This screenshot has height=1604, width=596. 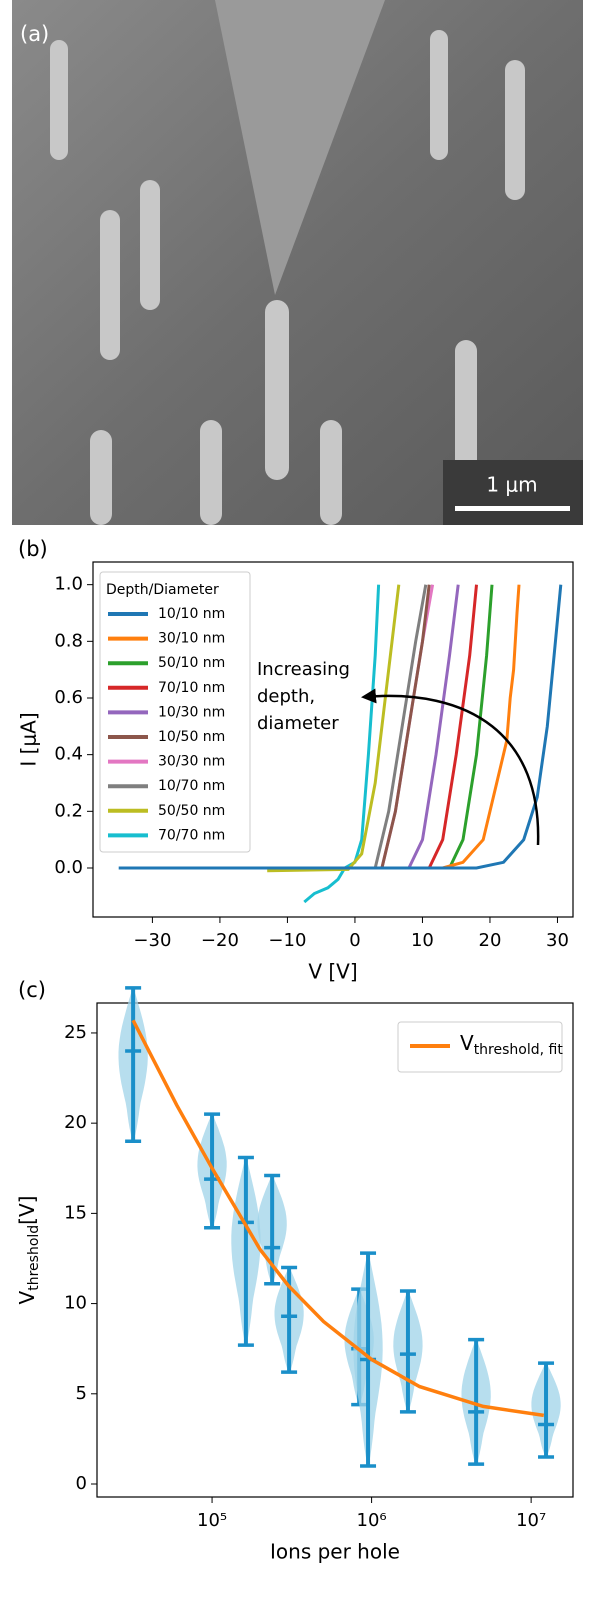 I want to click on legend-label: 30/30 nm, so click(x=191, y=762).